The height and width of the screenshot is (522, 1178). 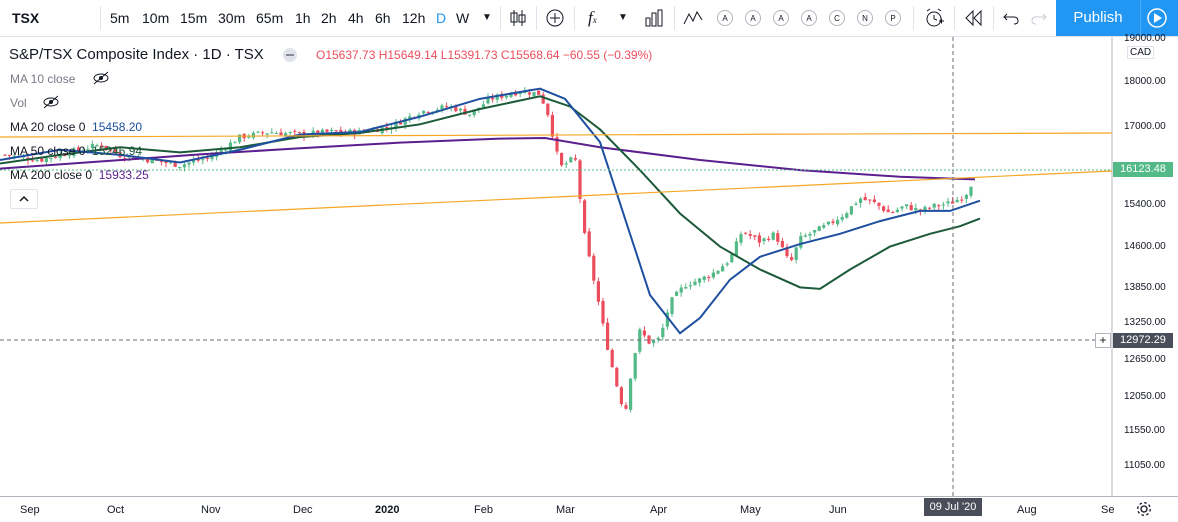 What do you see at coordinates (136, 54) in the screenshot?
I see `chart-title: S&P/TSX Composite Index · 1D · TSX` at bounding box center [136, 54].